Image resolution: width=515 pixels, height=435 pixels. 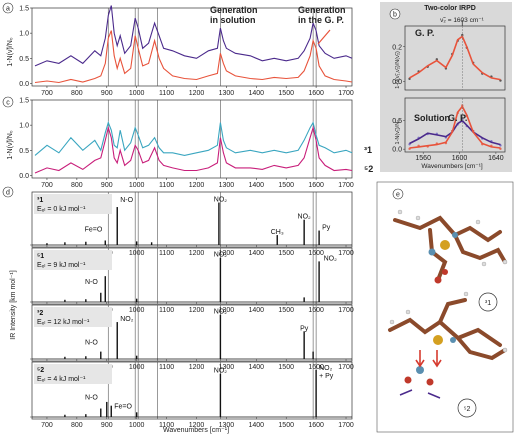 I want to click on molecule-31-ring, so click(x=480, y=248).